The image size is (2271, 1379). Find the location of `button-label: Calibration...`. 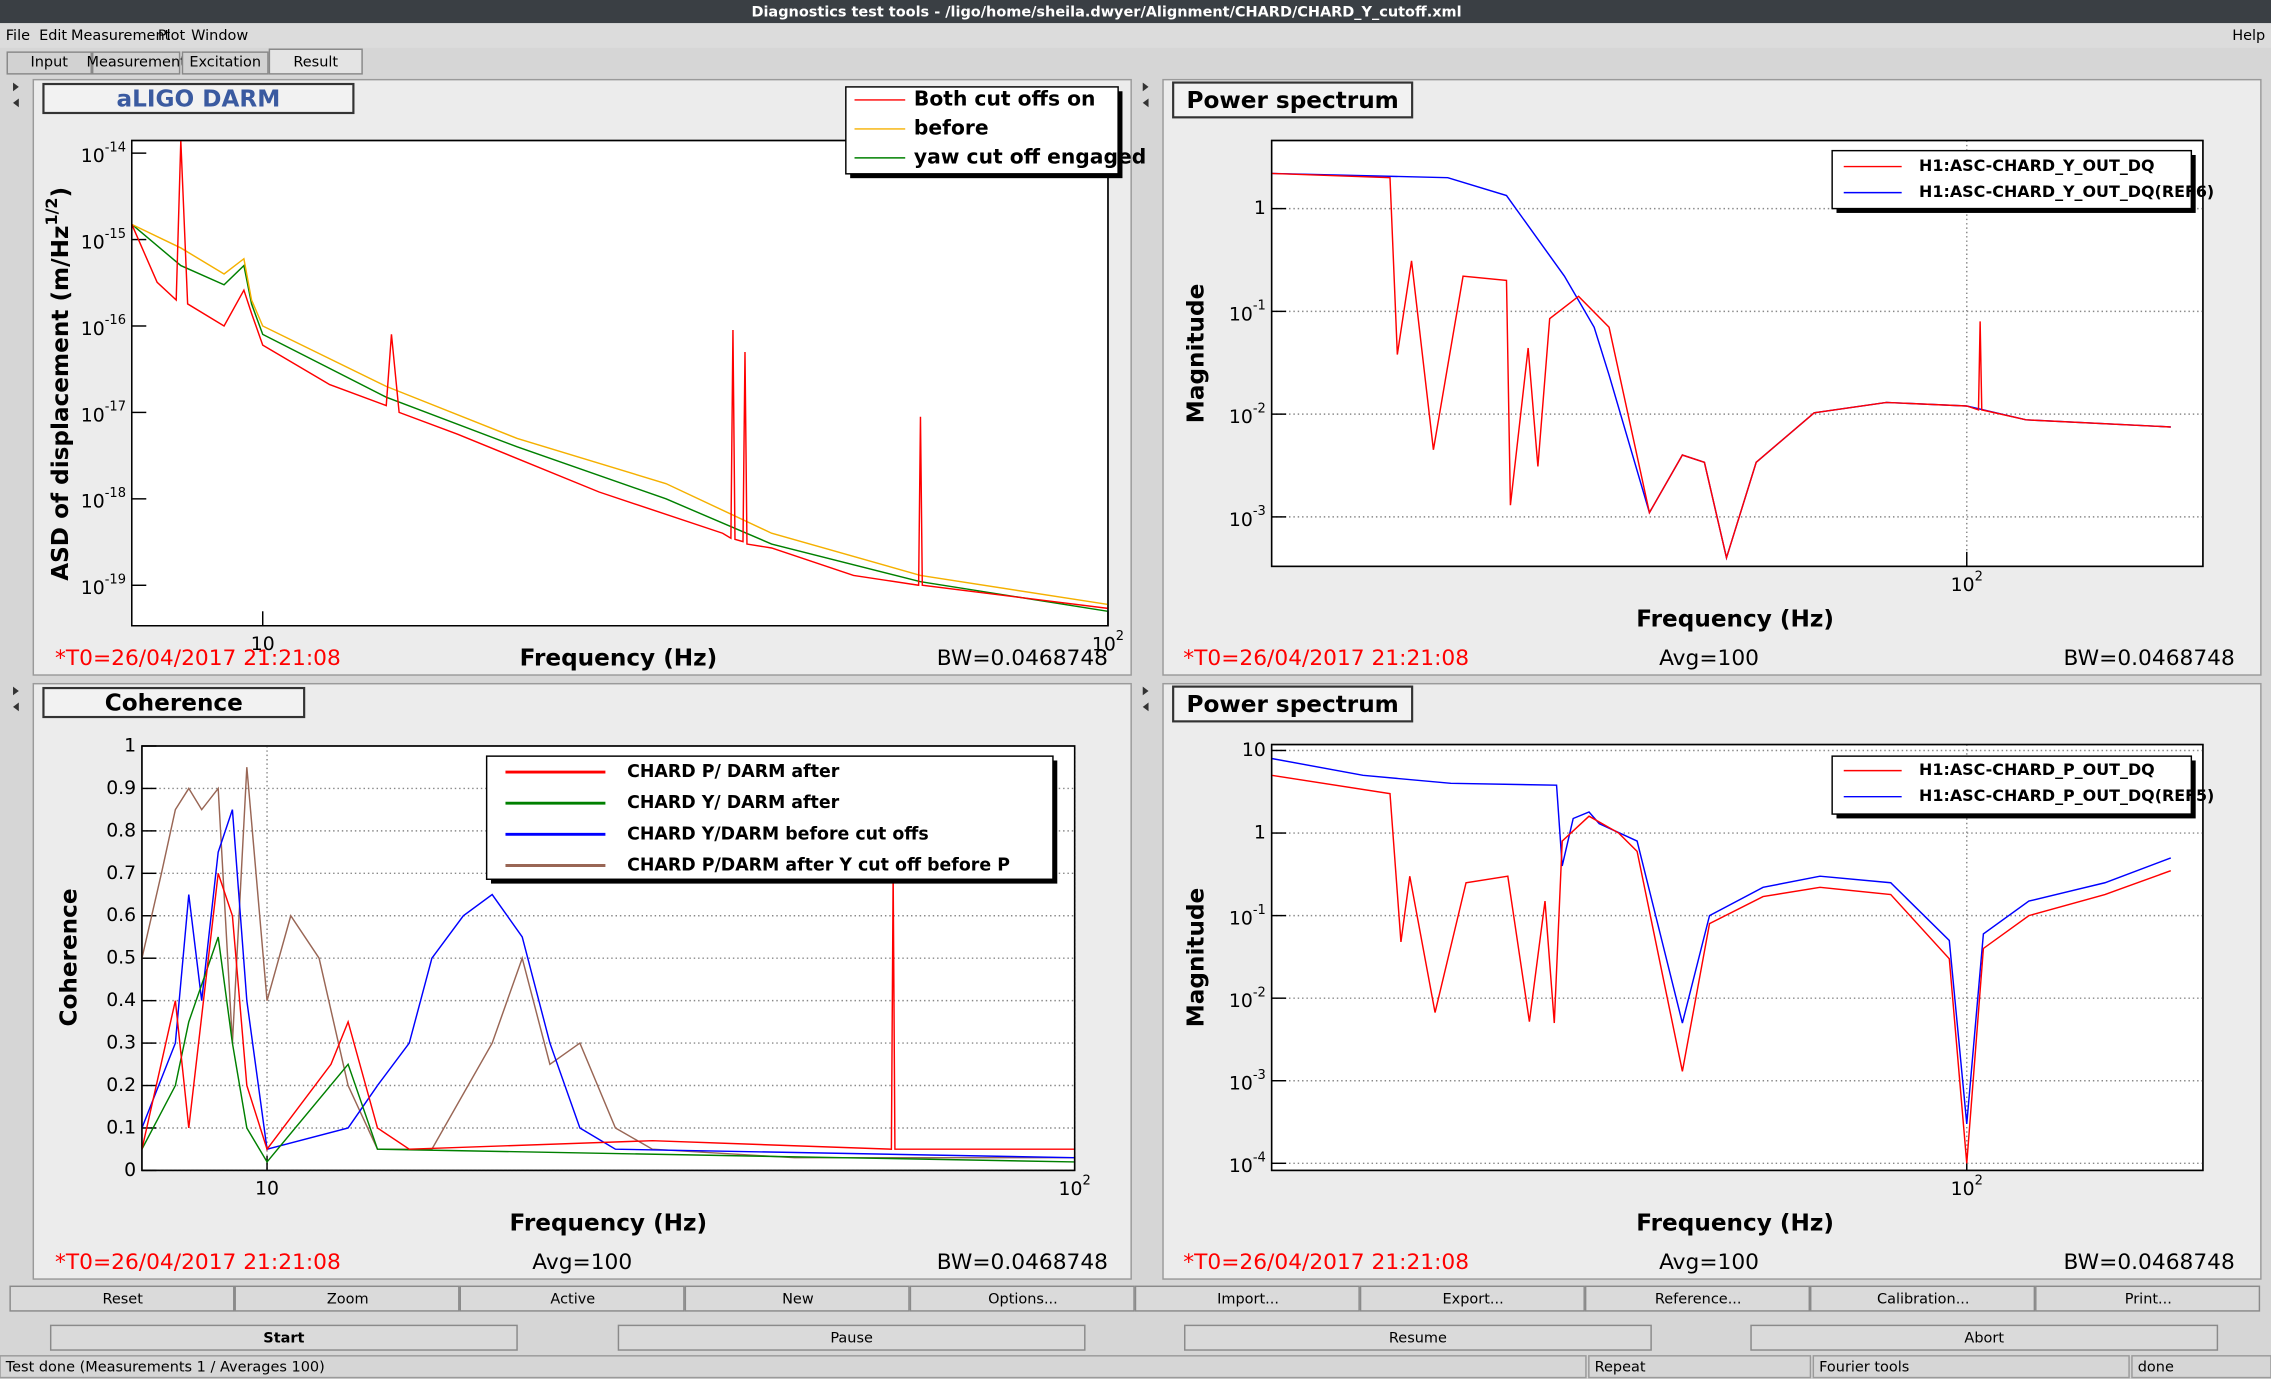

button-label: Calibration... is located at coordinates (1923, 1299).